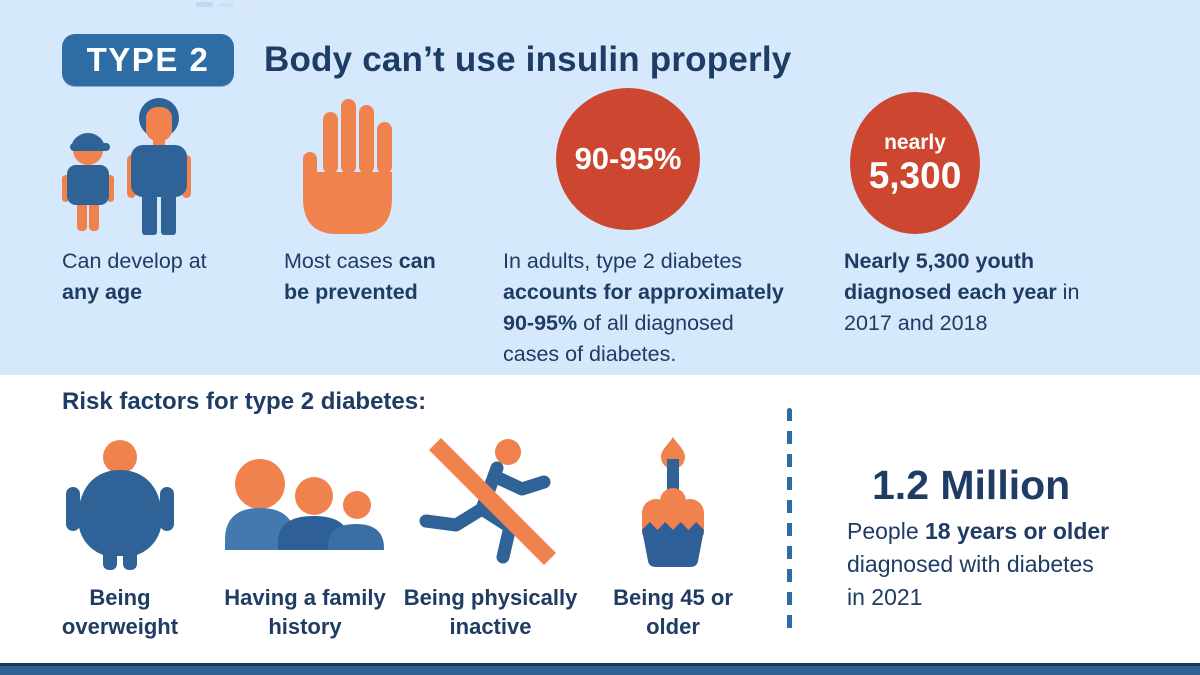 The image size is (1200, 675). What do you see at coordinates (915, 175) in the screenshot?
I see `stat-circle-5300-value: 5,300` at bounding box center [915, 175].